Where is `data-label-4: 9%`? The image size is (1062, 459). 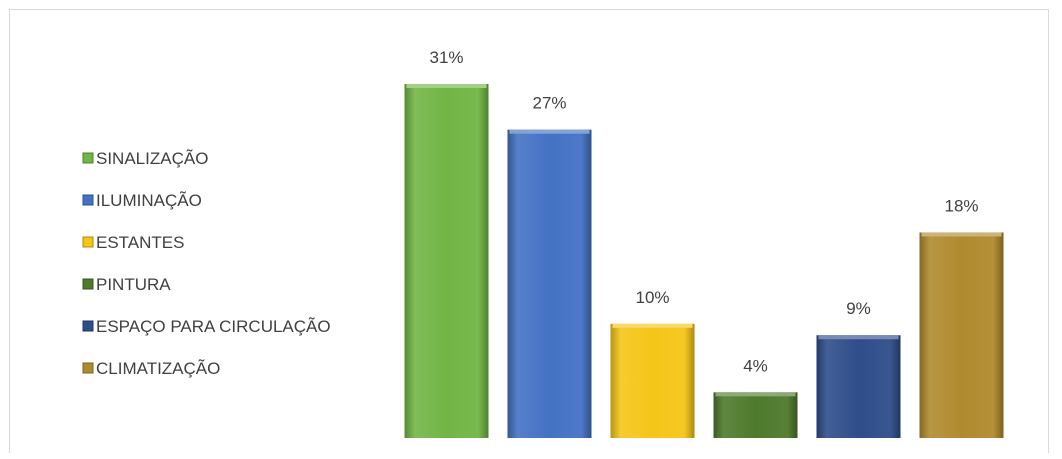 data-label-4: 9% is located at coordinates (858, 308).